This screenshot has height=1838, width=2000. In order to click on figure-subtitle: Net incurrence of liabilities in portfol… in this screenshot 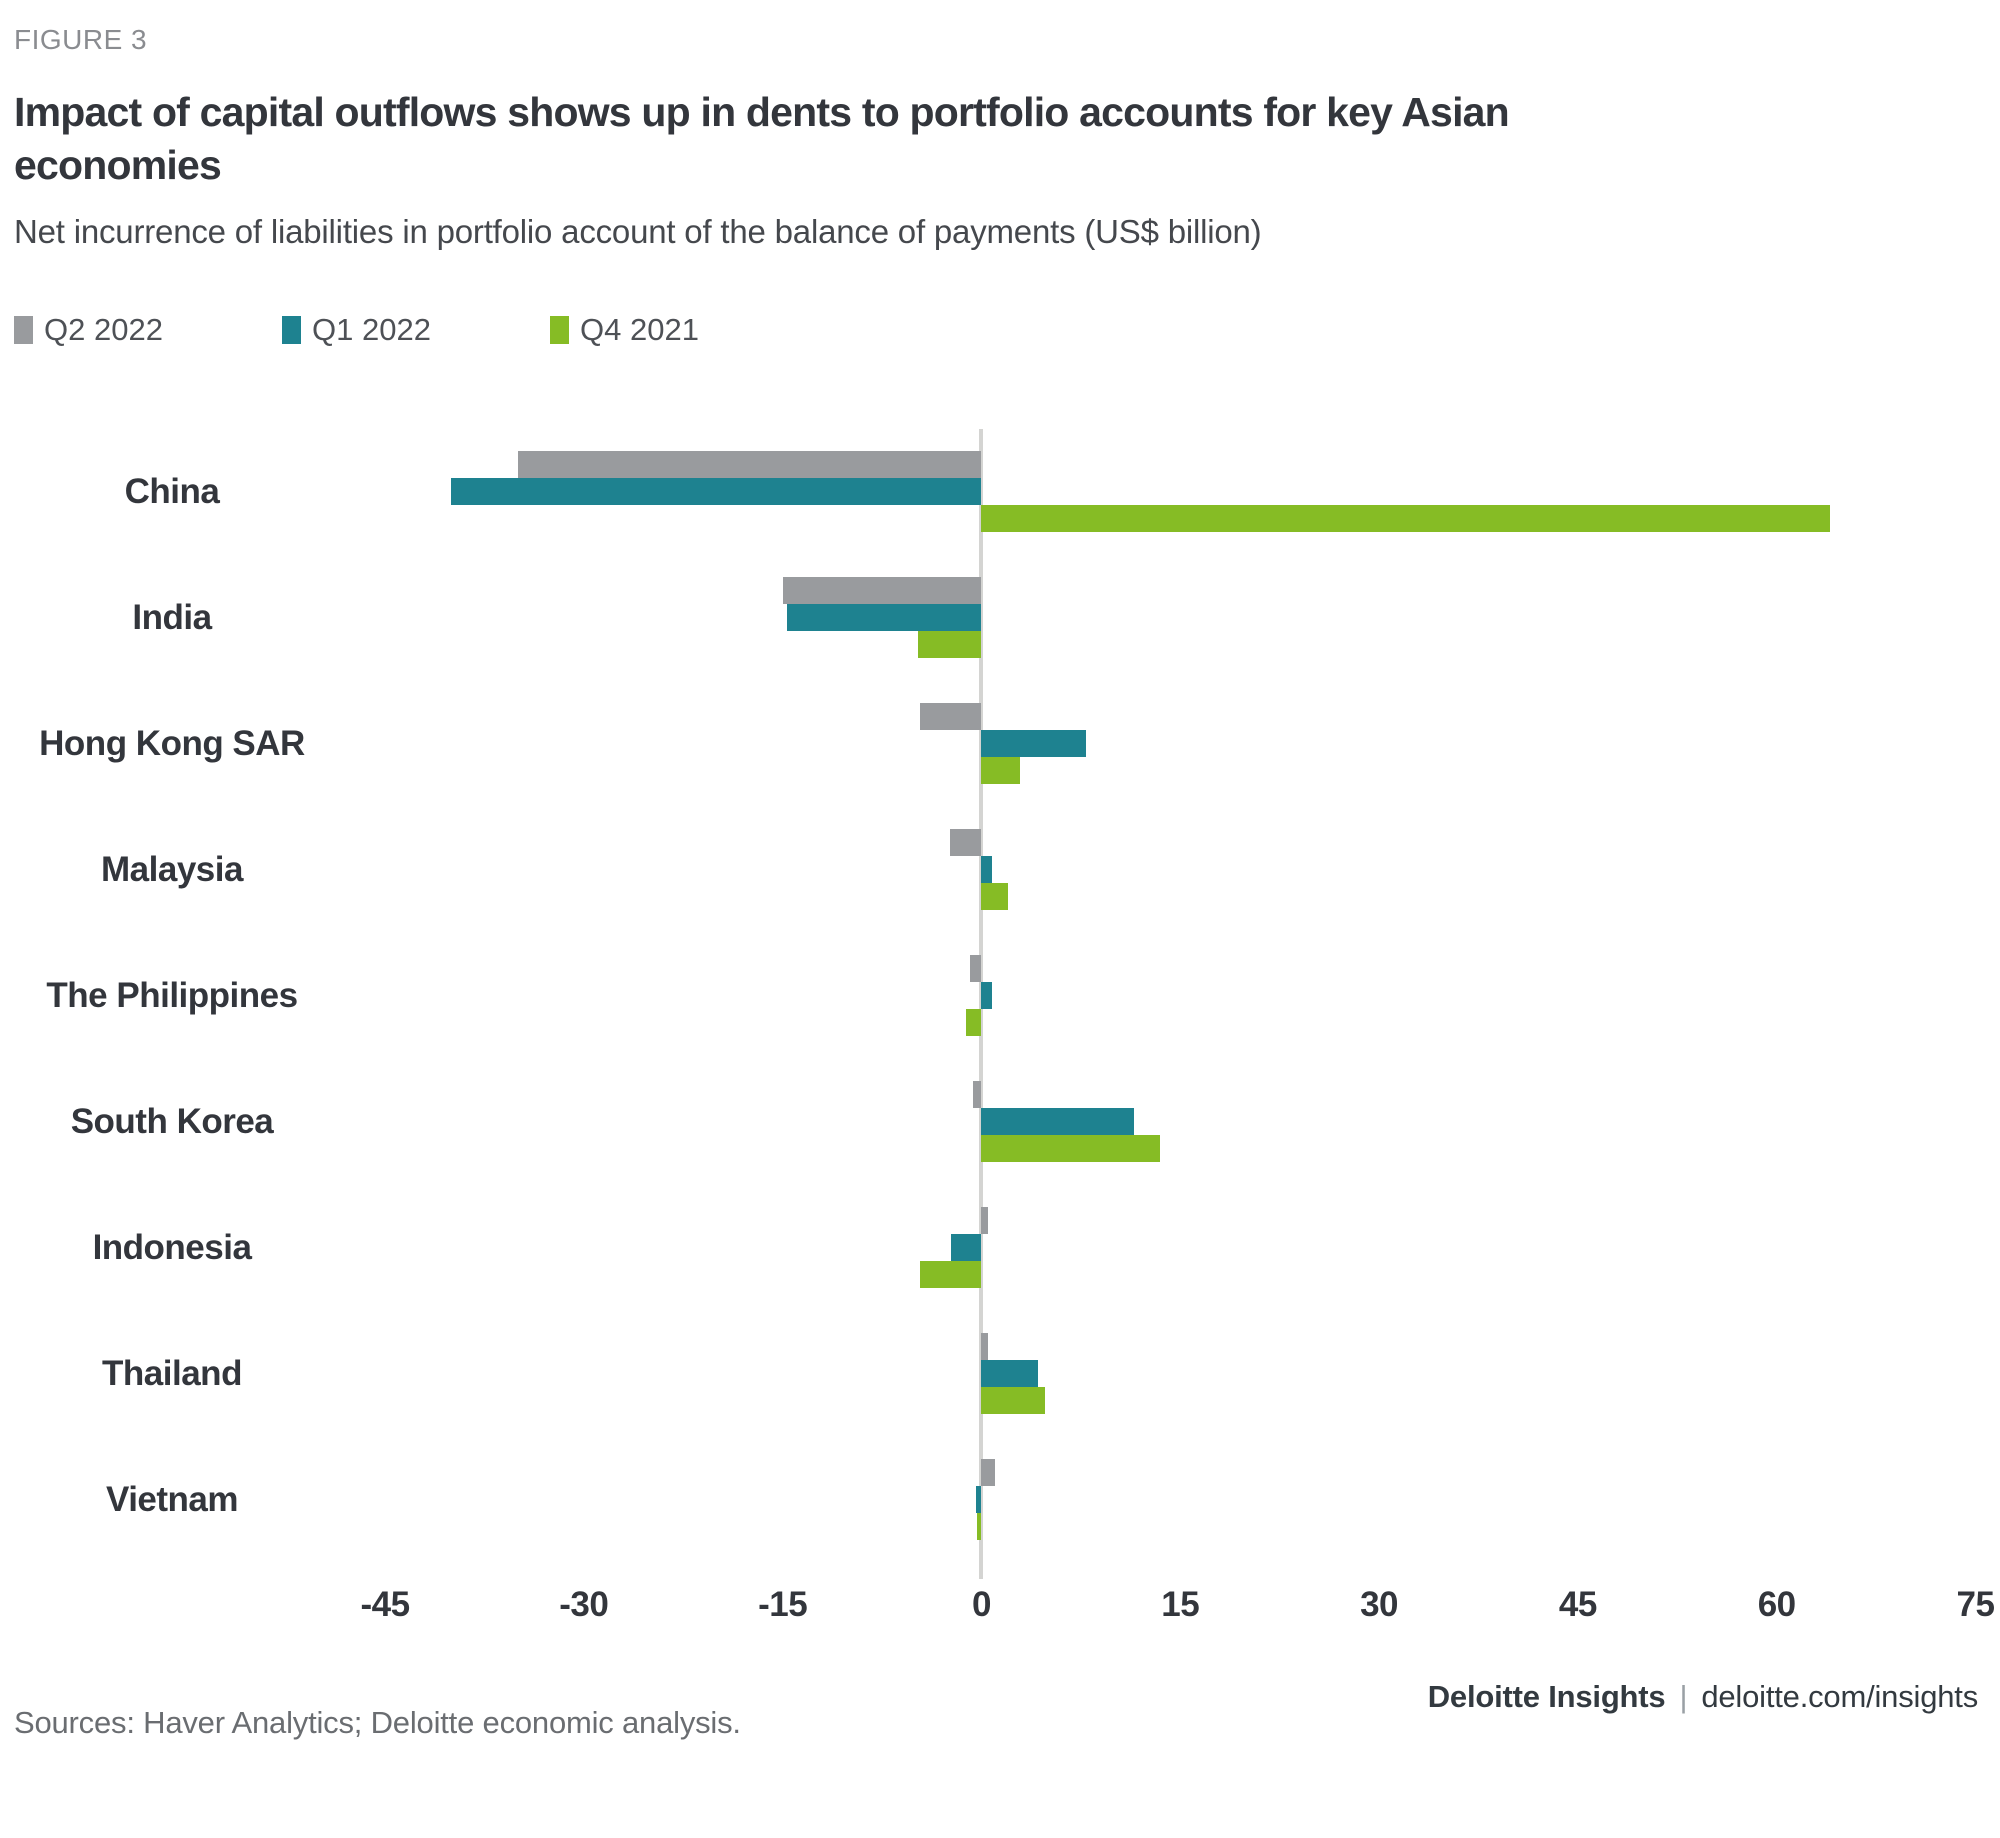, I will do `click(638, 231)`.